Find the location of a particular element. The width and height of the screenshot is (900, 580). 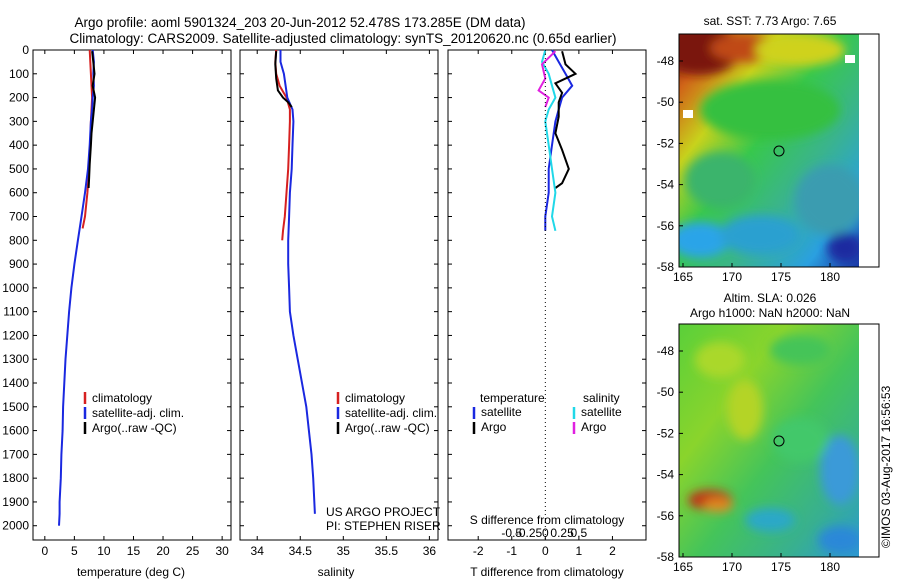

y-tick-label: 500 is located at coordinates (19, 169).